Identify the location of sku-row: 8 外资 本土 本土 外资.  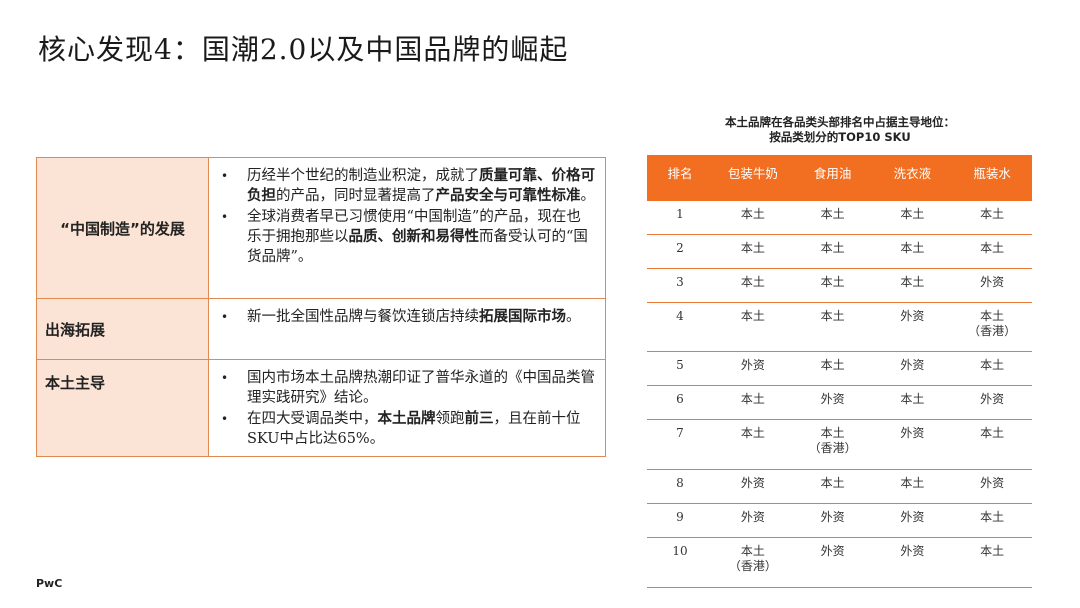
(839, 487).